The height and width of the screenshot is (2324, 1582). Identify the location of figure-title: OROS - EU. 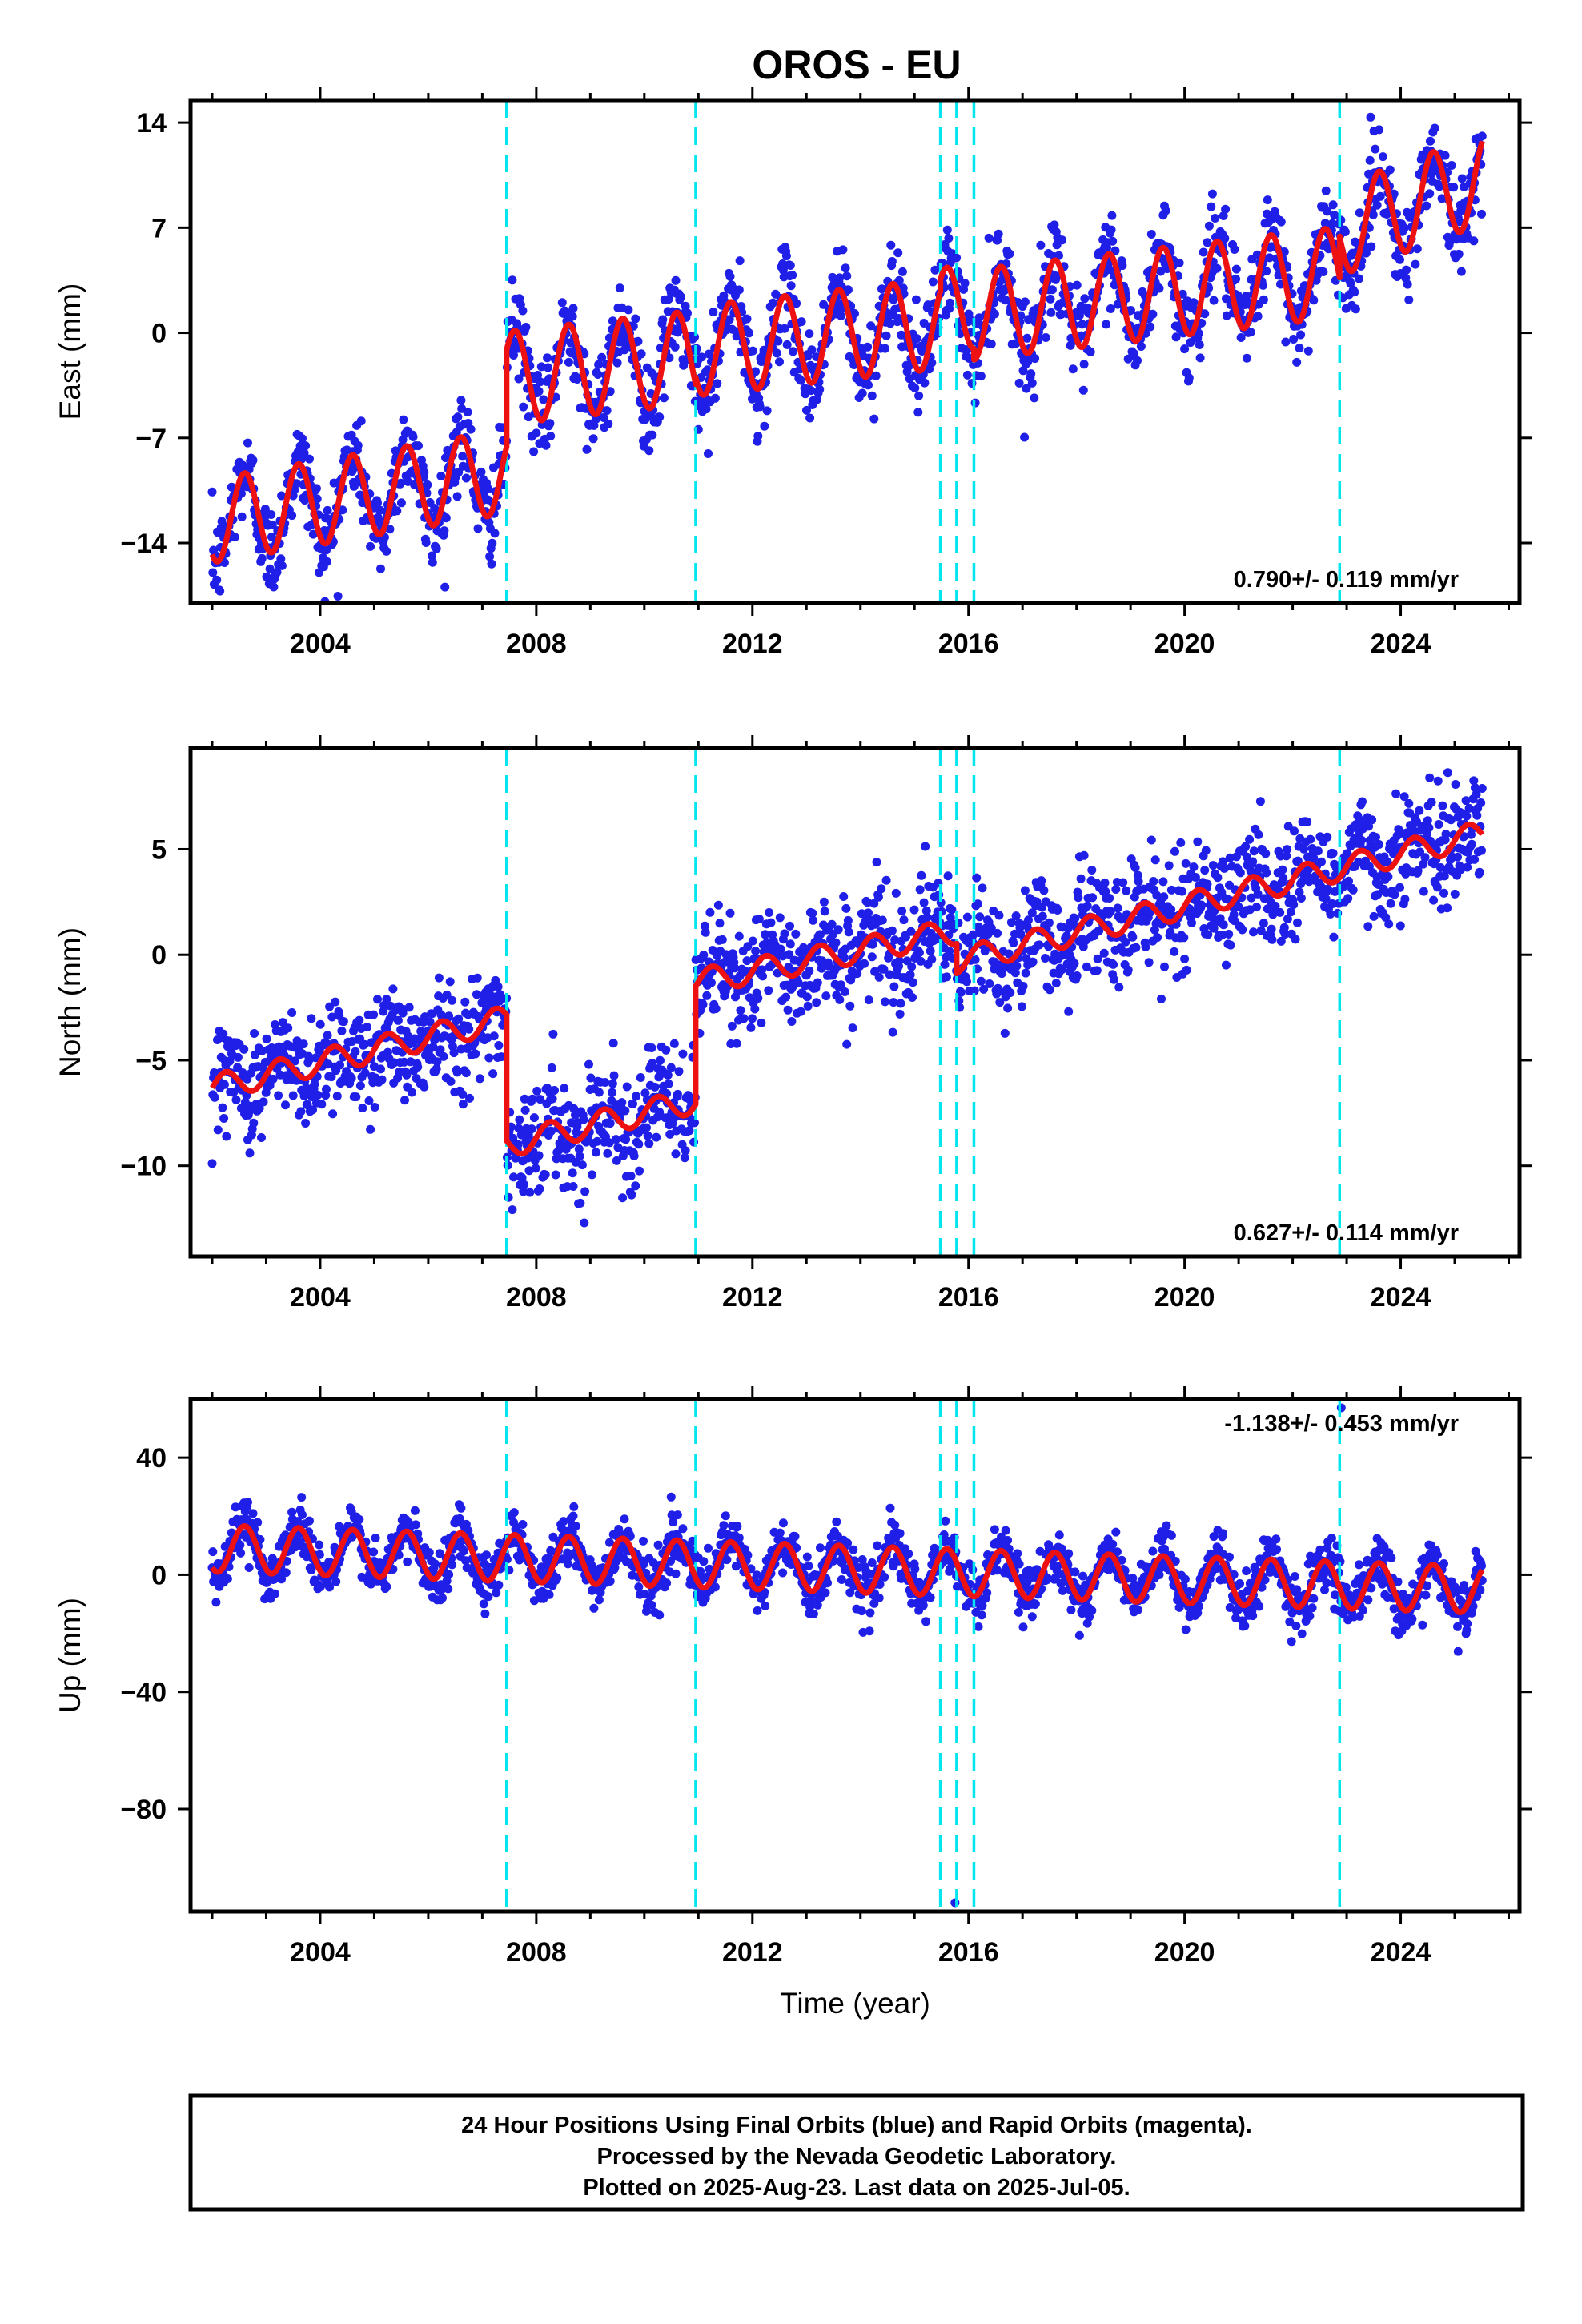
(856, 64).